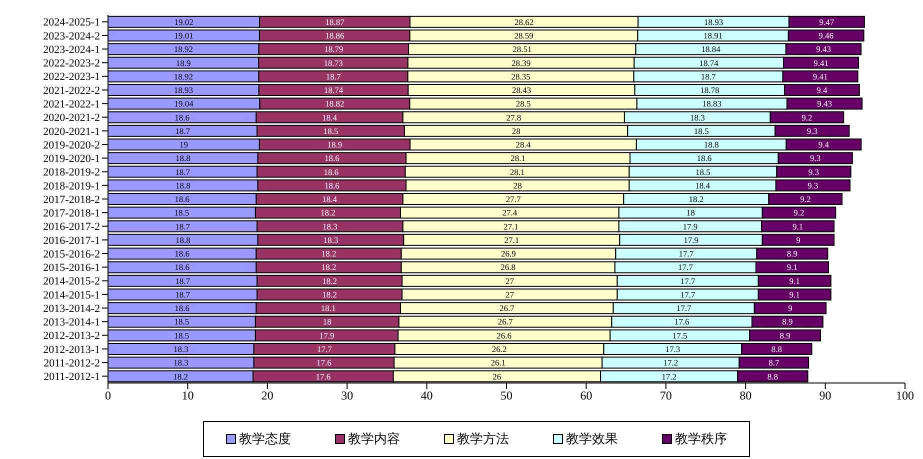 The image size is (923, 459). What do you see at coordinates (513, 199) in the screenshot?
I see `data-label: 27.7` at bounding box center [513, 199].